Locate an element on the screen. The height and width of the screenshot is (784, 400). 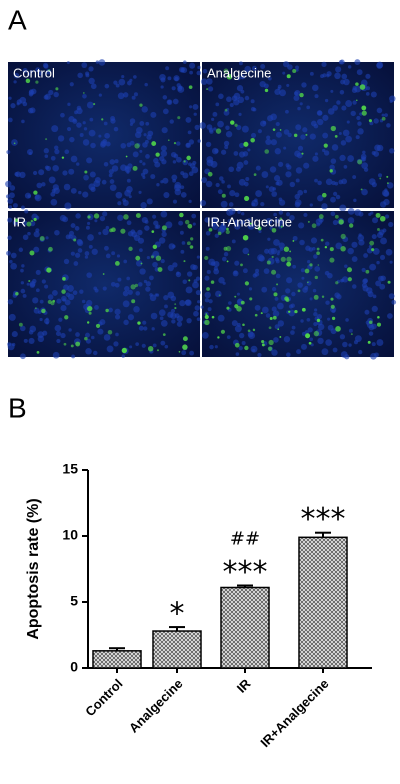
bar is located at coordinates (117, 659).